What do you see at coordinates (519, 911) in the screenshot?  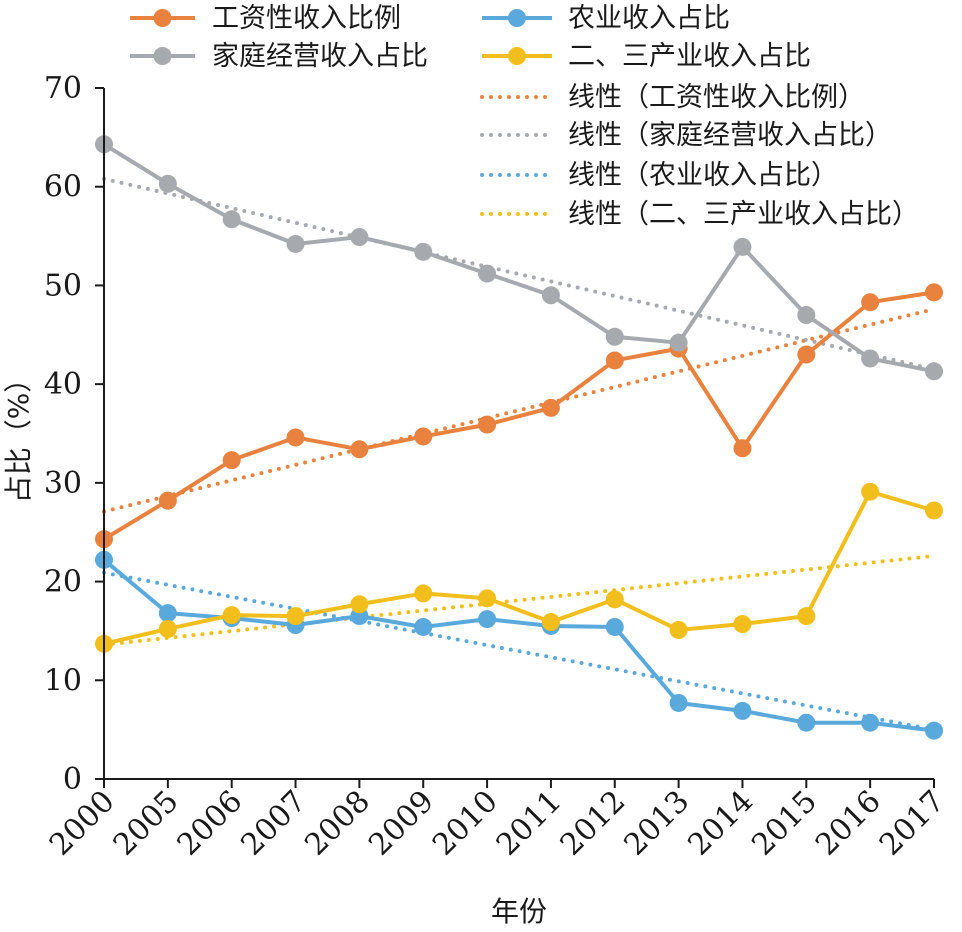 I see `x-axis-title: 年份` at bounding box center [519, 911].